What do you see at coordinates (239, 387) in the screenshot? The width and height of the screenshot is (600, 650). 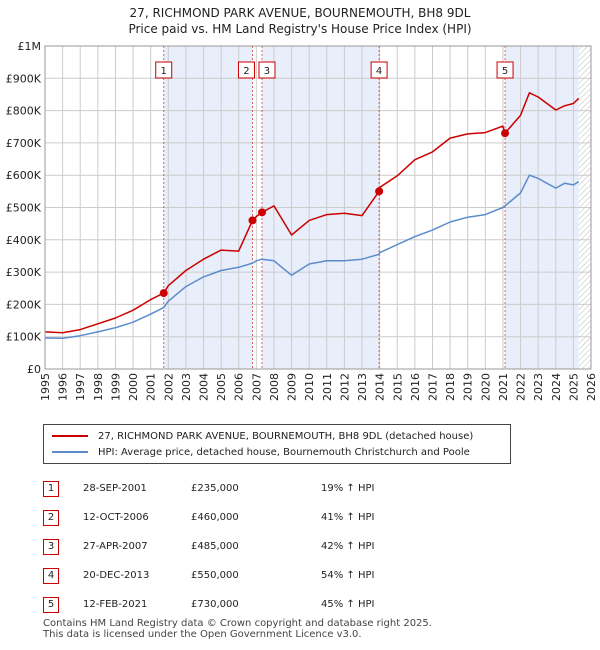 I see `x-tick-label: 2006` at bounding box center [239, 387].